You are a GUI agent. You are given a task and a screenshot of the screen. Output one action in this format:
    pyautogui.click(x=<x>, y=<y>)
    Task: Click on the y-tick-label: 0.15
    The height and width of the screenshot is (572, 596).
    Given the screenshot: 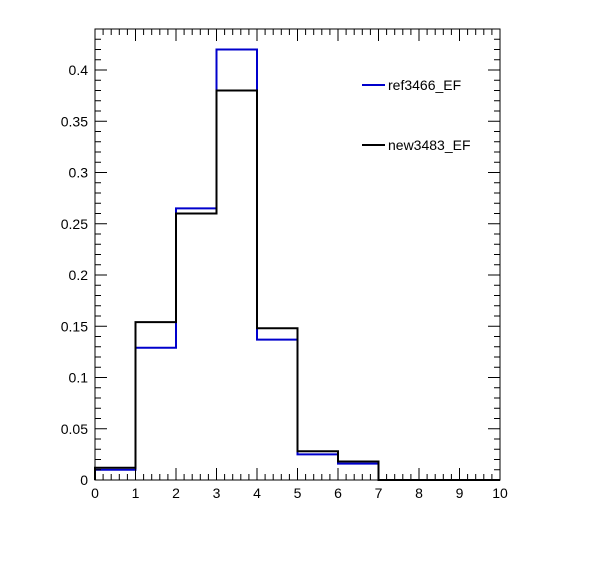 What is the action you would take?
    pyautogui.click(x=74, y=326)
    